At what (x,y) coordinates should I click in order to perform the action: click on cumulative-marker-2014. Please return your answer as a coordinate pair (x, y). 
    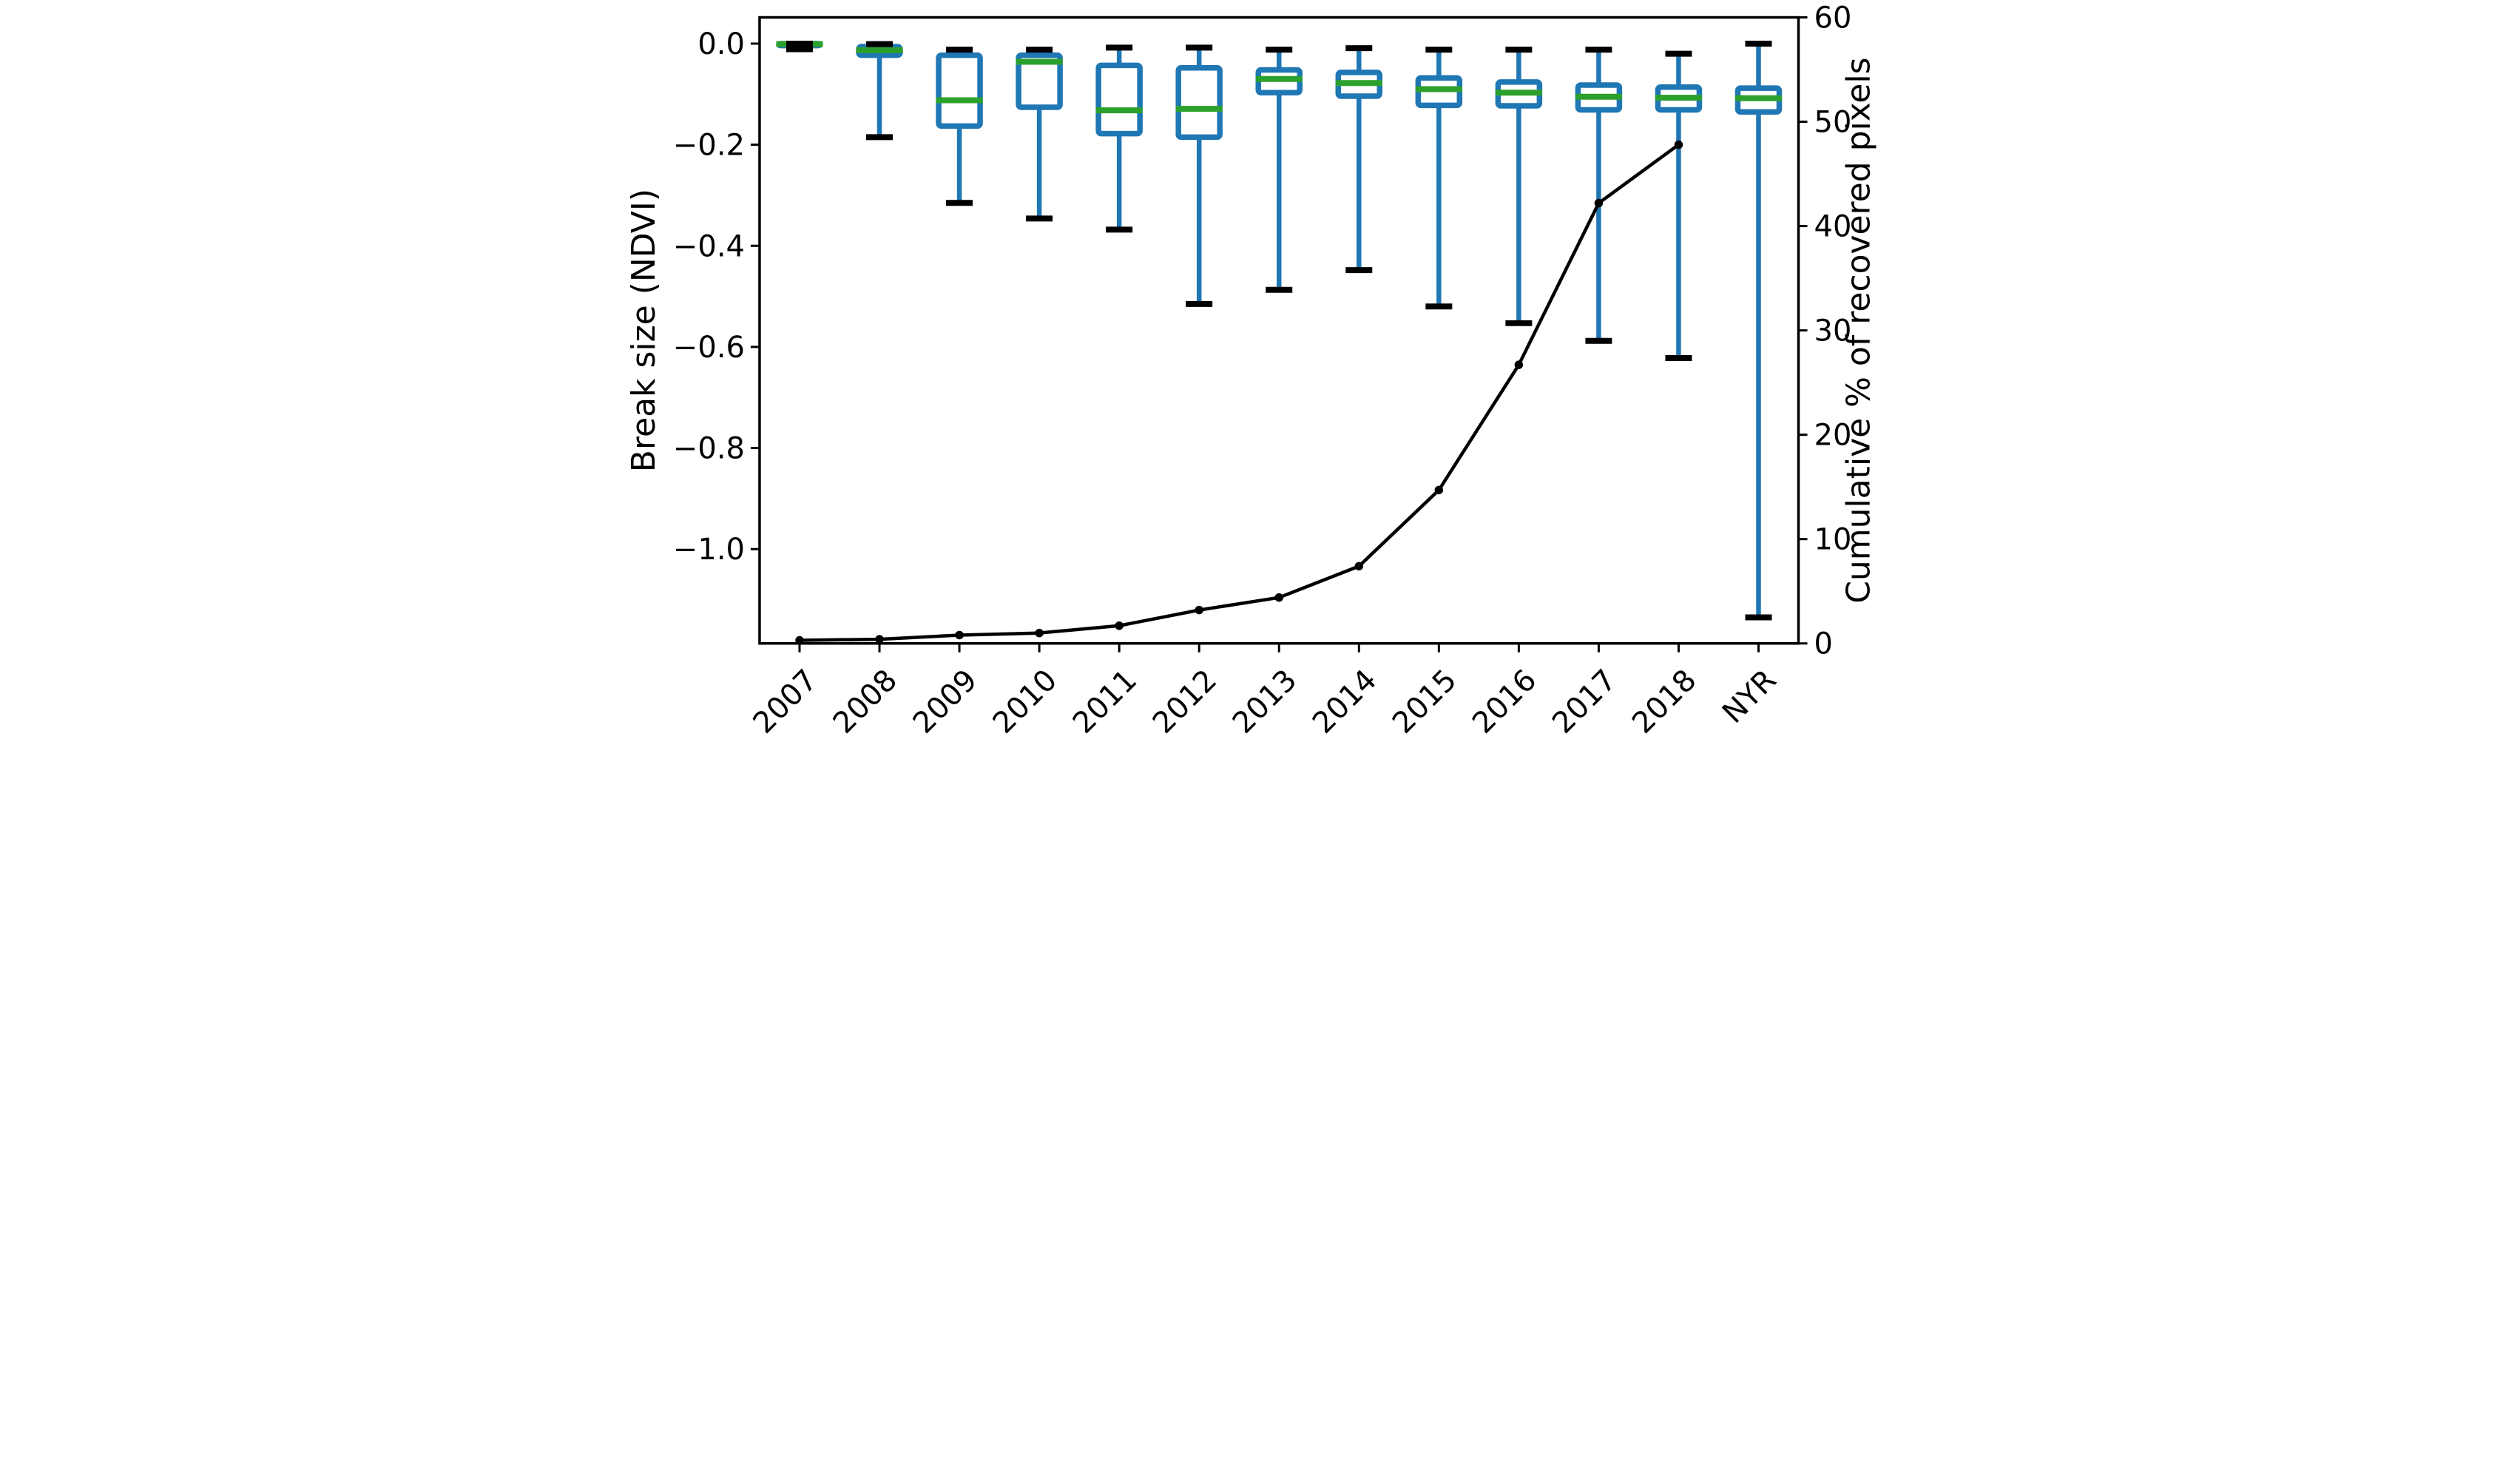
    Looking at the image, I should click on (1359, 566).